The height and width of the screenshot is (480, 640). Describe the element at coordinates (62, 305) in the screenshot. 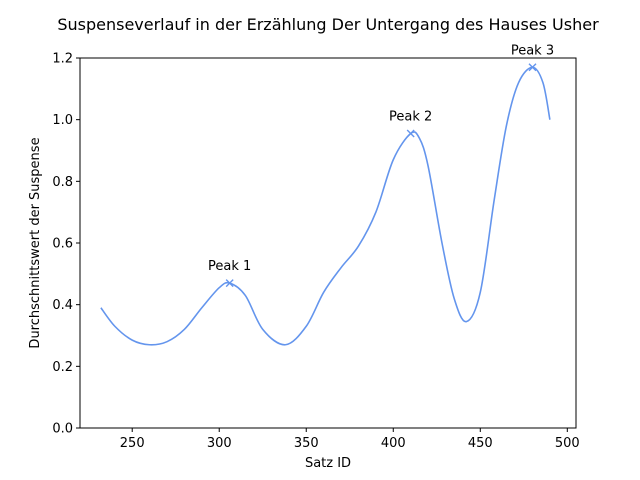

I see `y-tick-label: 0.4` at that location.